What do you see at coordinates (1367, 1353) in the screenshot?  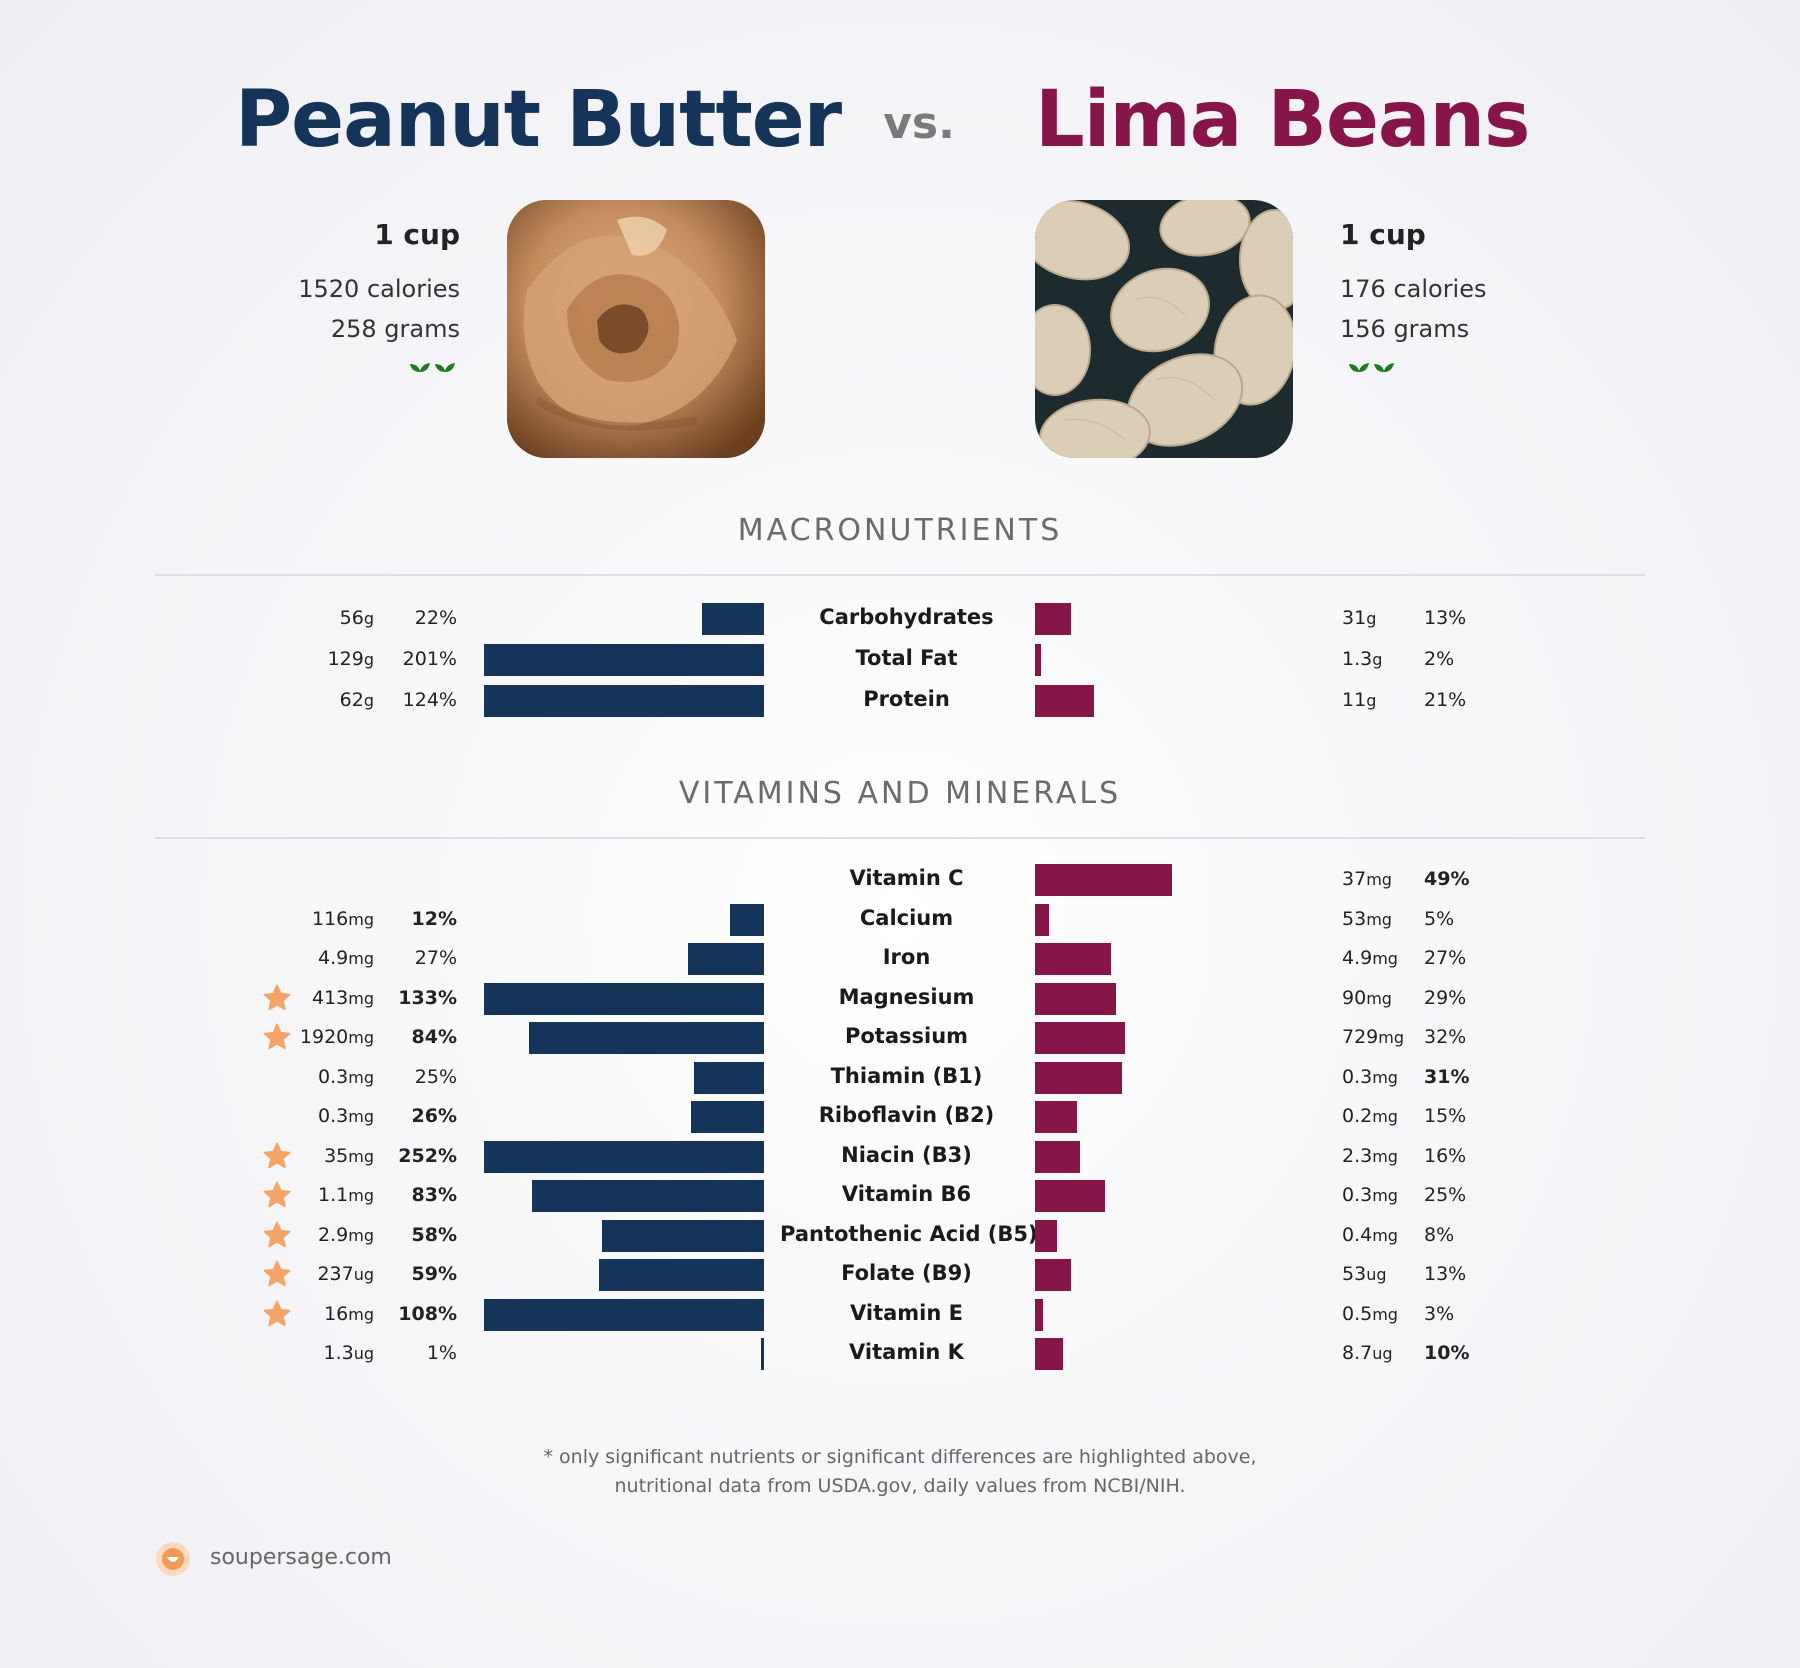 I see `right-amount: 8.7ug` at bounding box center [1367, 1353].